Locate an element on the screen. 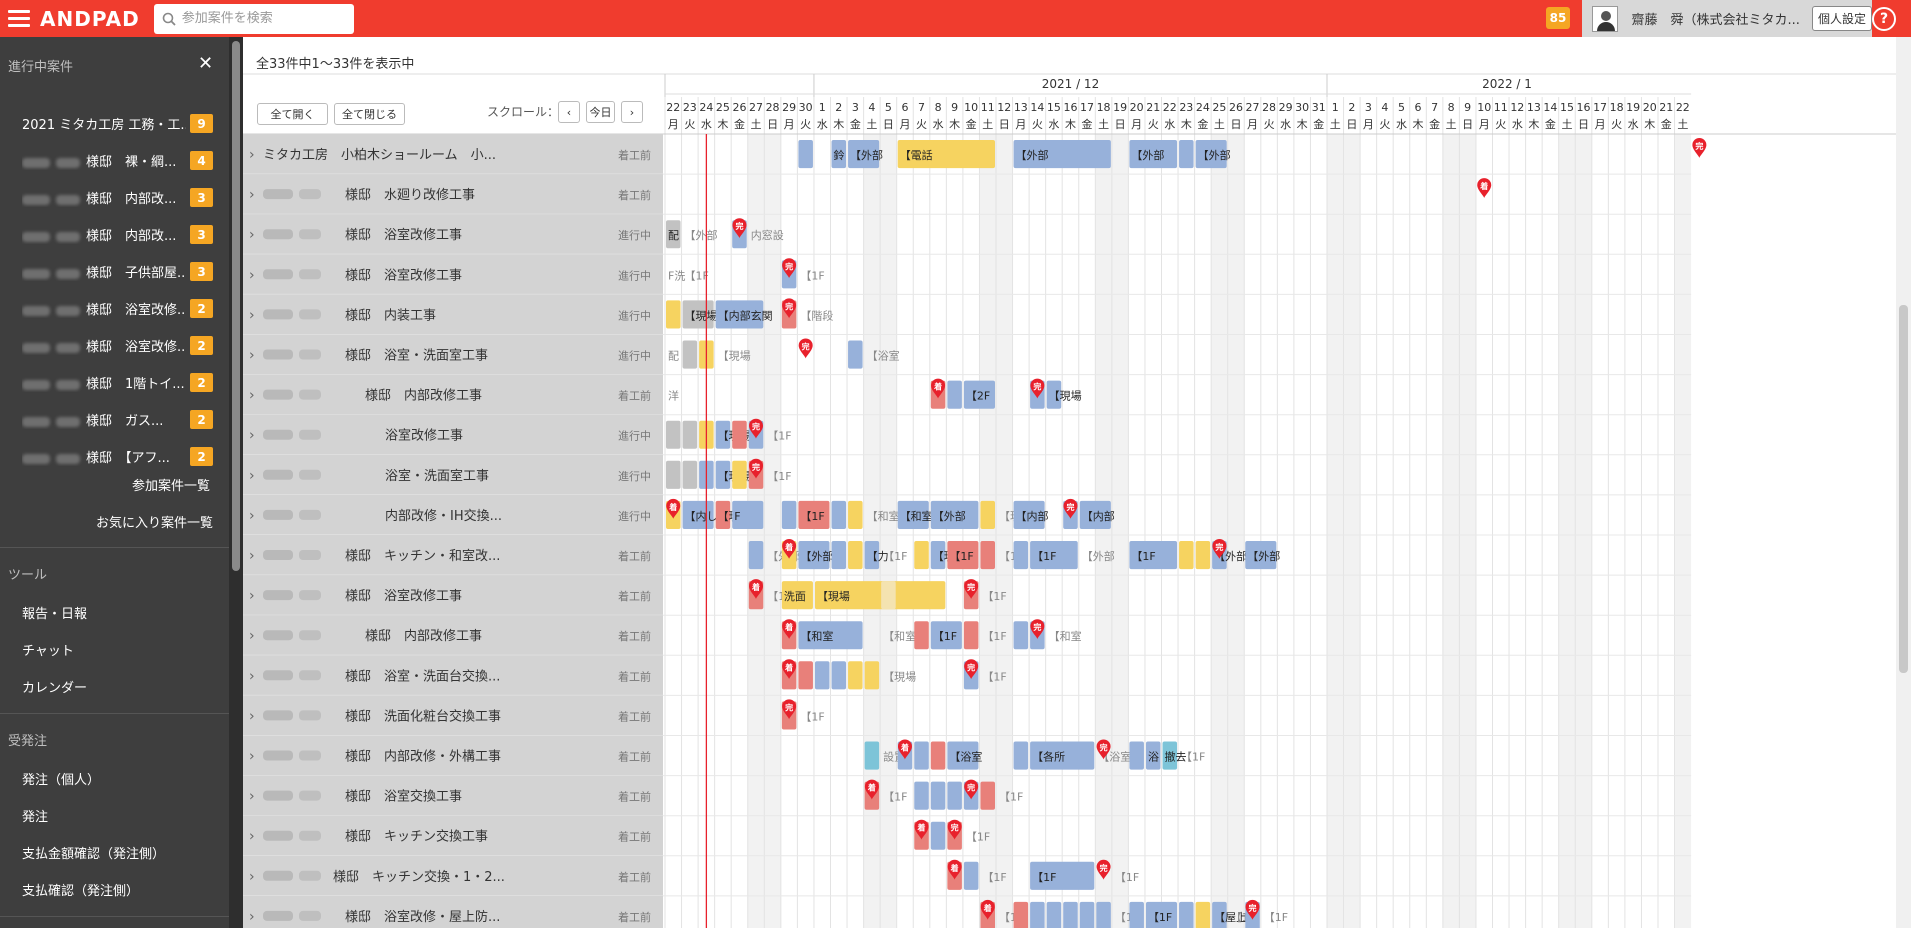  sidebar-close-icon: ✕ is located at coordinates (206, 63).